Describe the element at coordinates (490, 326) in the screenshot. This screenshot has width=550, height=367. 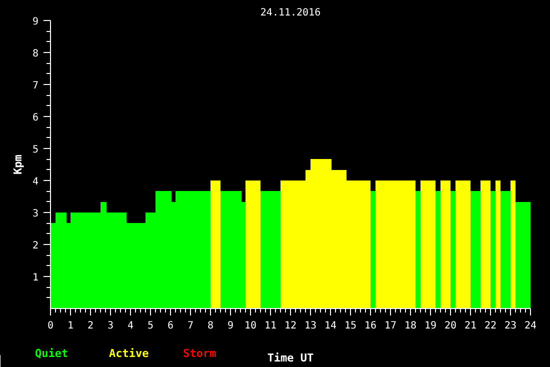
I see `x-tick-label: 22` at that location.